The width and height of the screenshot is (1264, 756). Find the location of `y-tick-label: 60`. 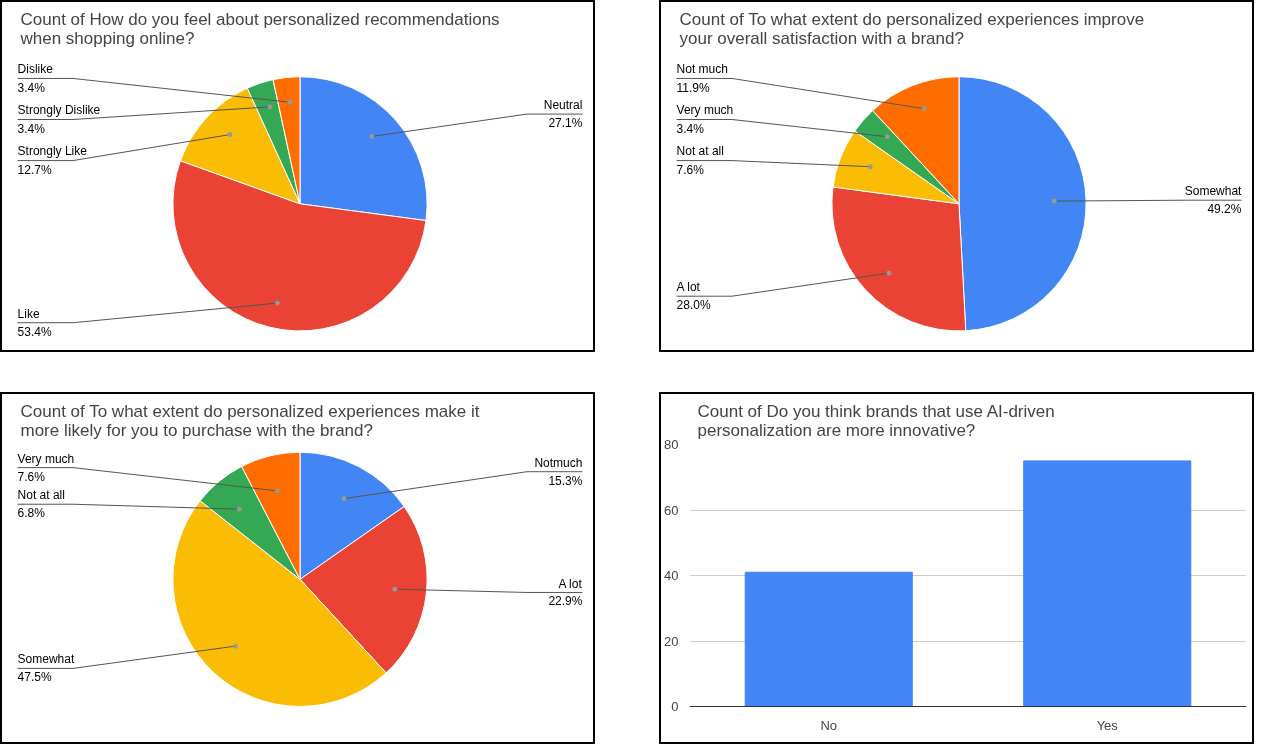

y-tick-label: 60 is located at coordinates (671, 510).